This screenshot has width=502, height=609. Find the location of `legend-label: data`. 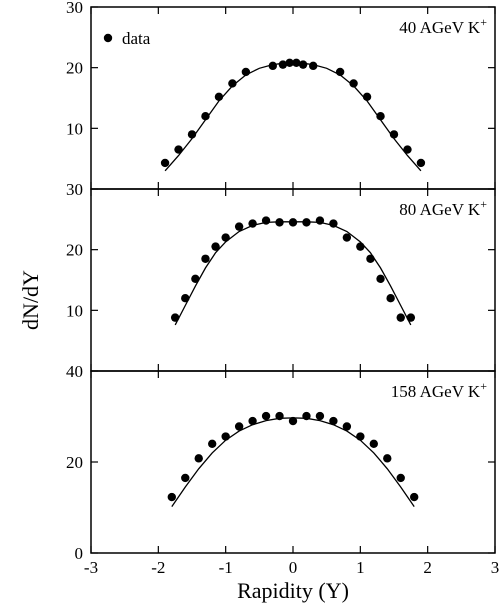

legend-label: data is located at coordinates (136, 38).